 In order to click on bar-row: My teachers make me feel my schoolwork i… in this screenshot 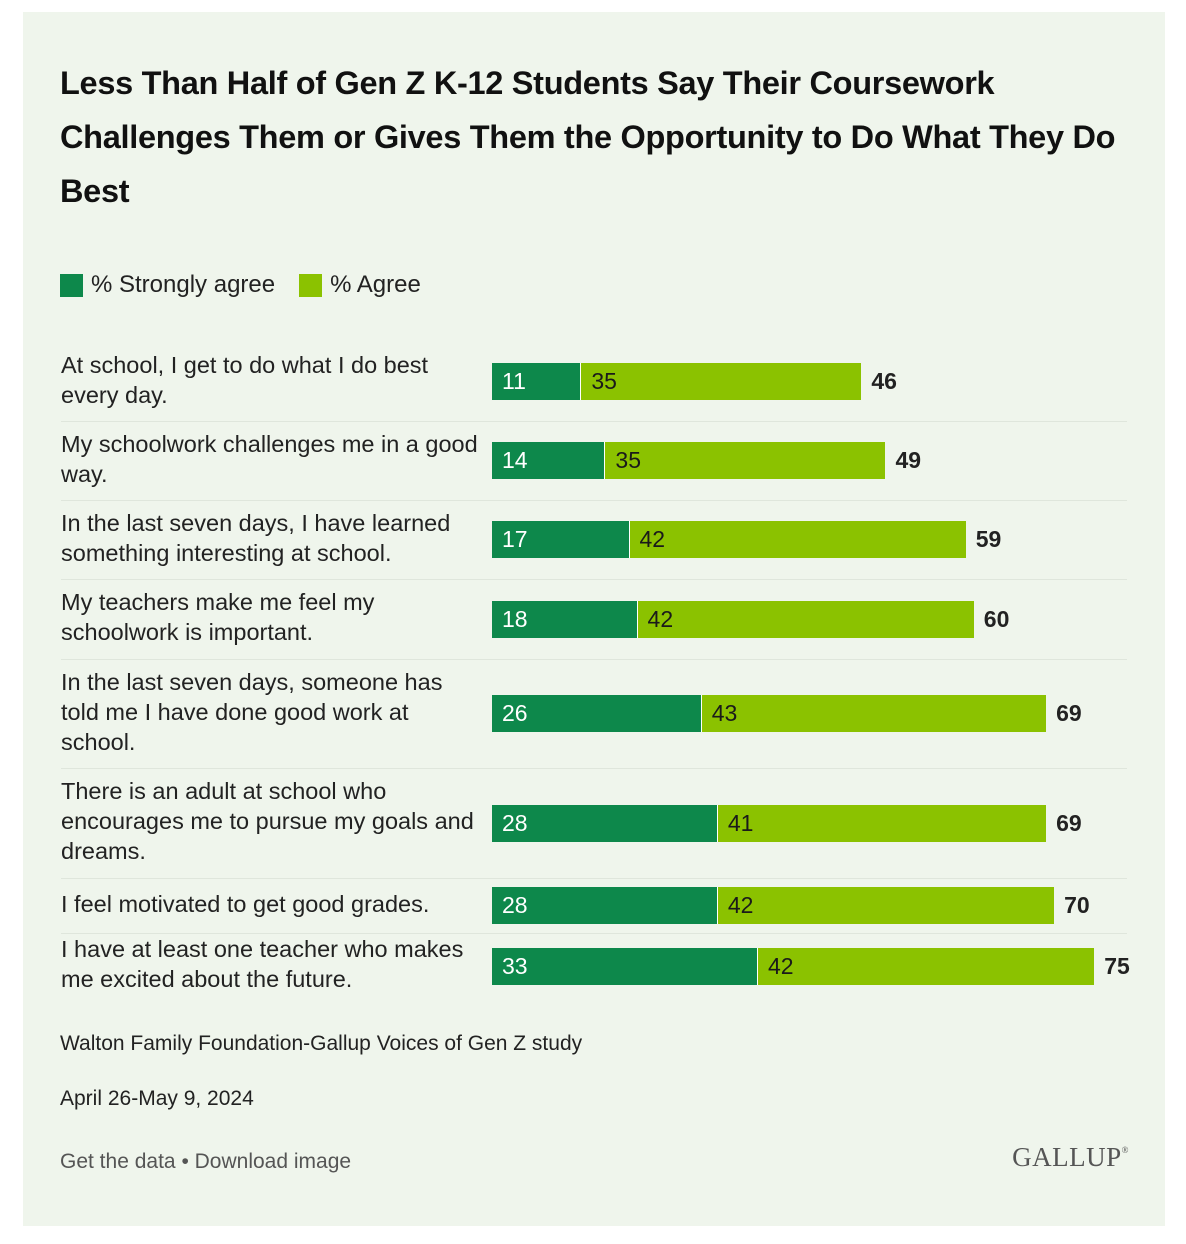, I will do `click(594, 619)`.